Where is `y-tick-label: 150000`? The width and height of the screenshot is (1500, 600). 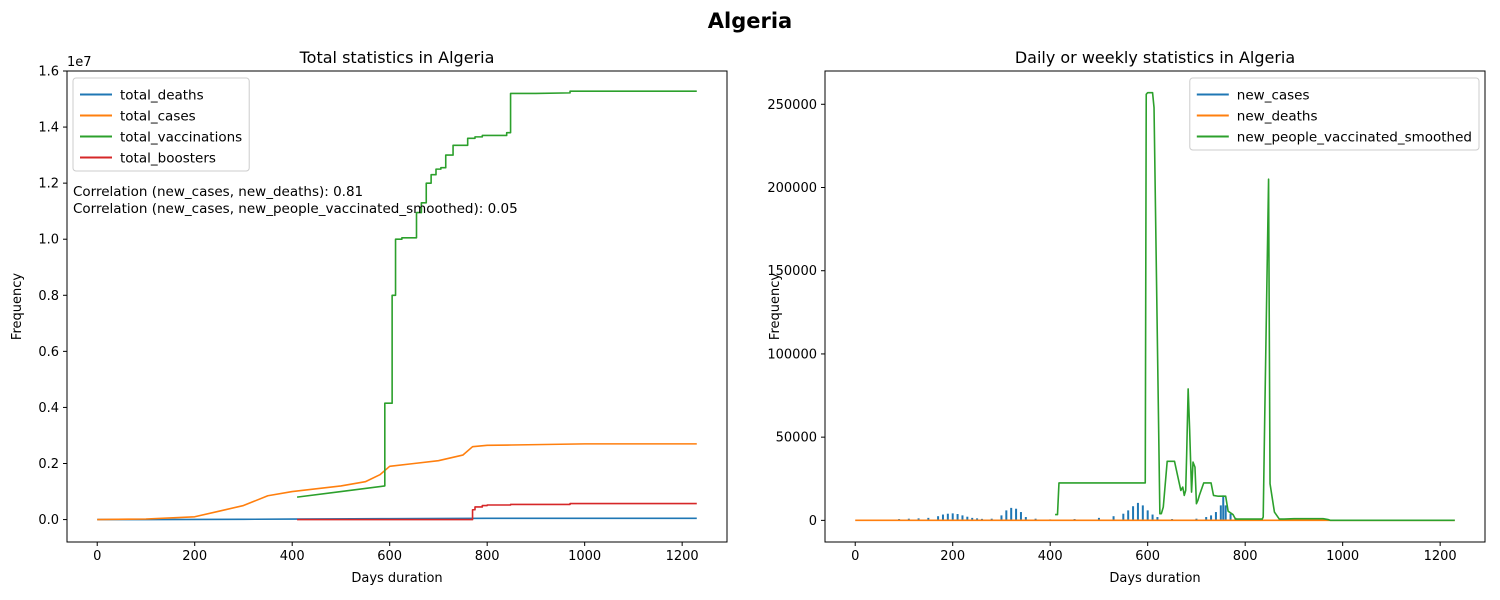 y-tick-label: 150000 is located at coordinates (792, 271).